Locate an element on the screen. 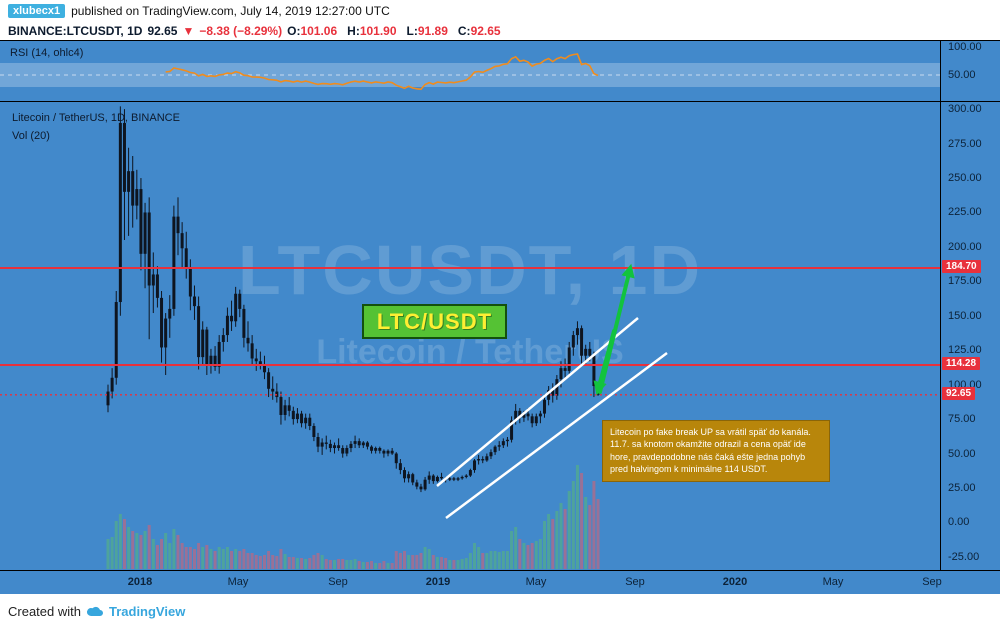 This screenshot has height=628, width=1000. price-tick: 225.00 is located at coordinates (965, 212).